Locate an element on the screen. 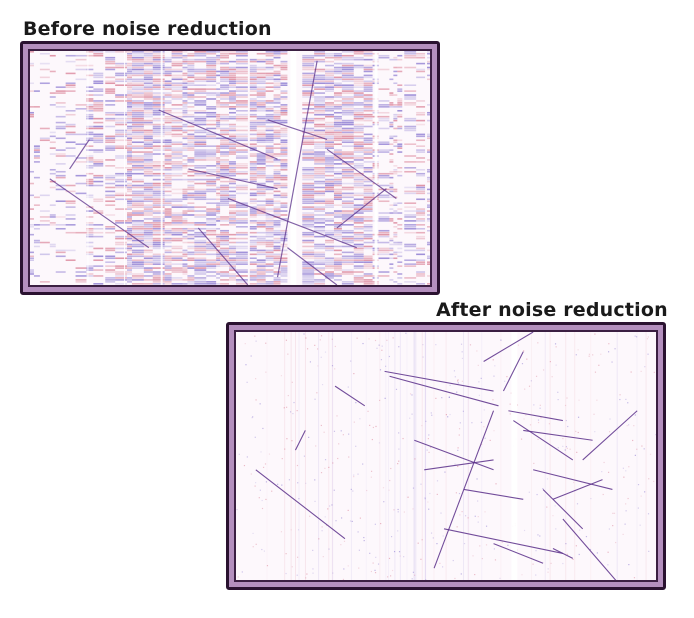  before-caption: Before noise reduction is located at coordinates (147, 29).